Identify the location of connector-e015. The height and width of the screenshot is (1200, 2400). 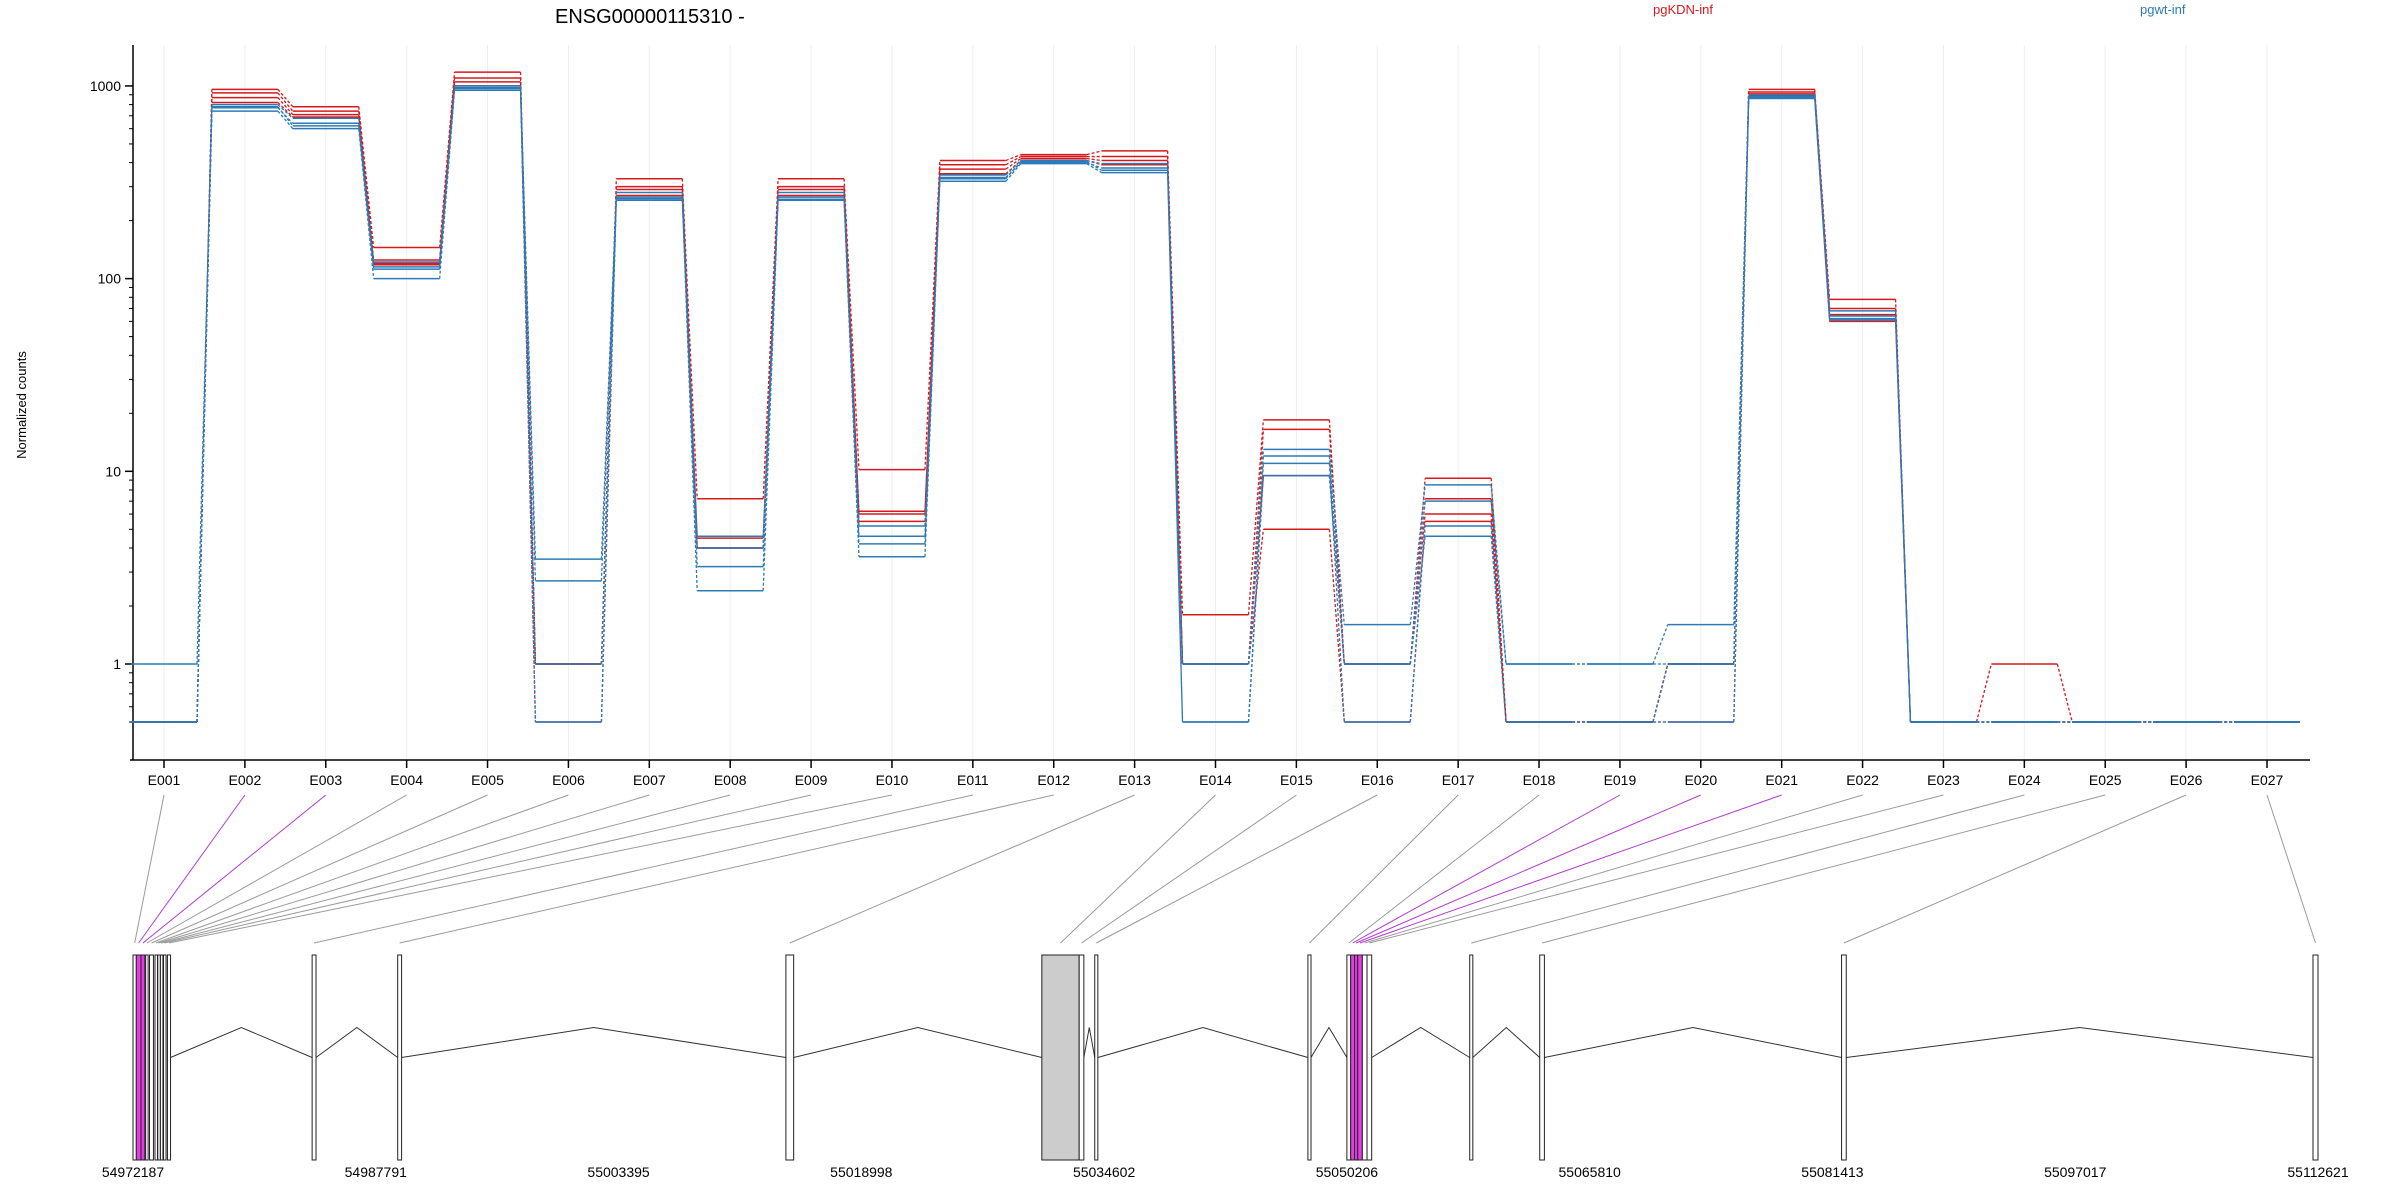
(1189, 869).